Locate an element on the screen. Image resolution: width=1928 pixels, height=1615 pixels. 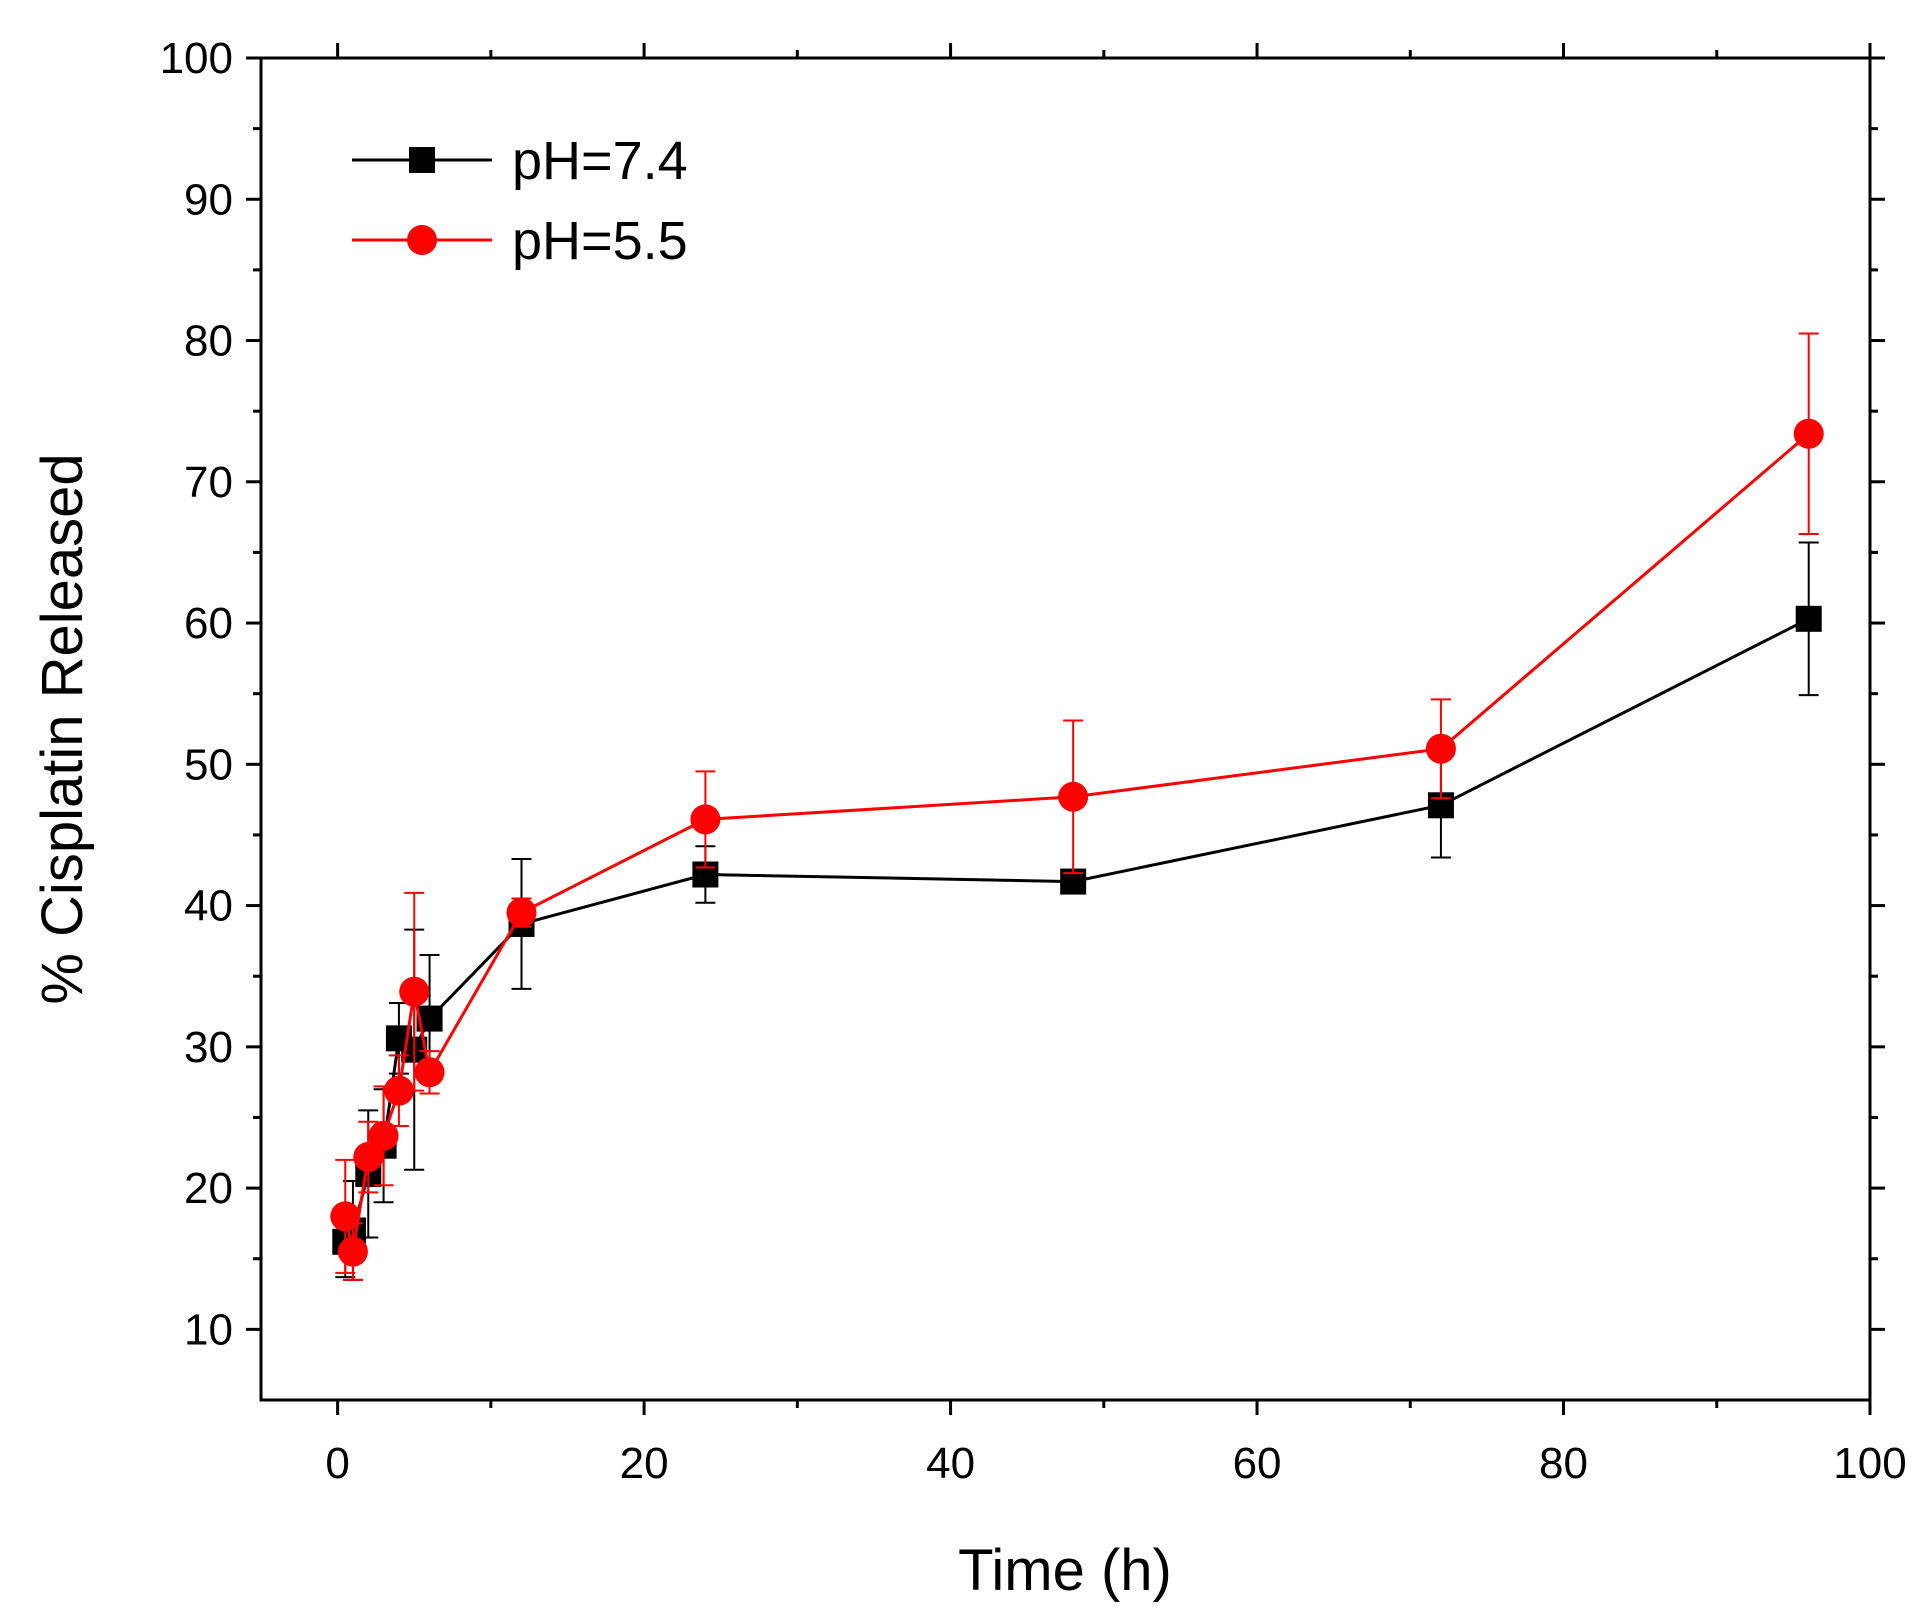
legend-label-ph55: pH=5.5 is located at coordinates (600, 241).